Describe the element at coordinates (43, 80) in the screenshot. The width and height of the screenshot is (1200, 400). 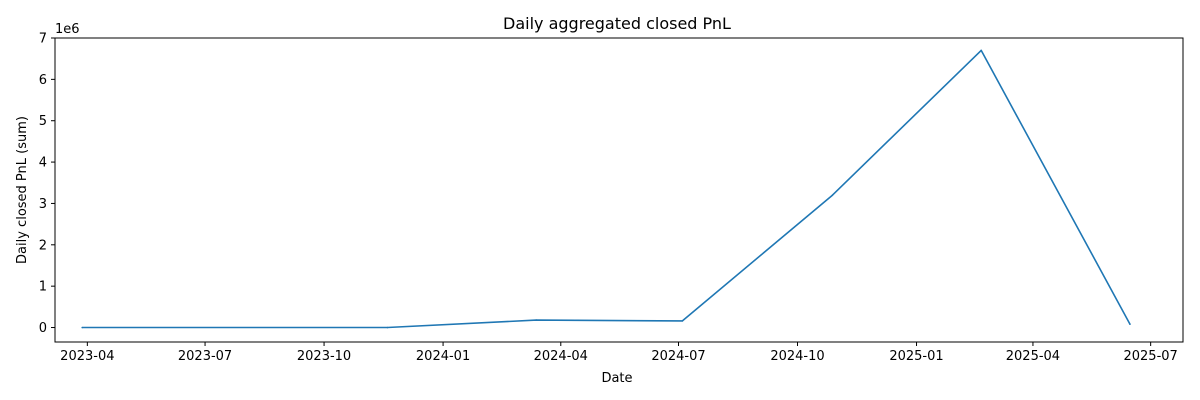
I see `y-tick-label: 6` at that location.